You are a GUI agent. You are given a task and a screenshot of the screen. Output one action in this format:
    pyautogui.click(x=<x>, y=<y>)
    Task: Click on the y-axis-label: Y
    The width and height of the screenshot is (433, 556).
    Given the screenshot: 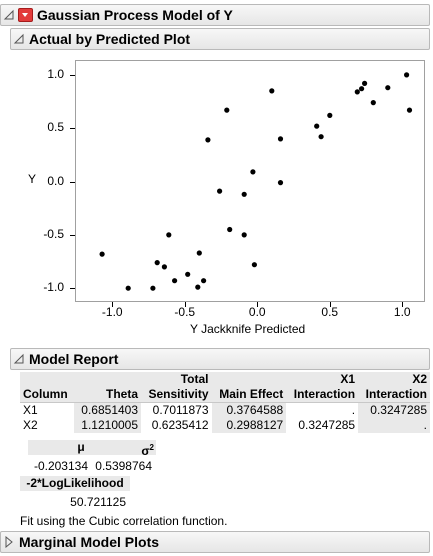 What is the action you would take?
    pyautogui.click(x=32, y=179)
    